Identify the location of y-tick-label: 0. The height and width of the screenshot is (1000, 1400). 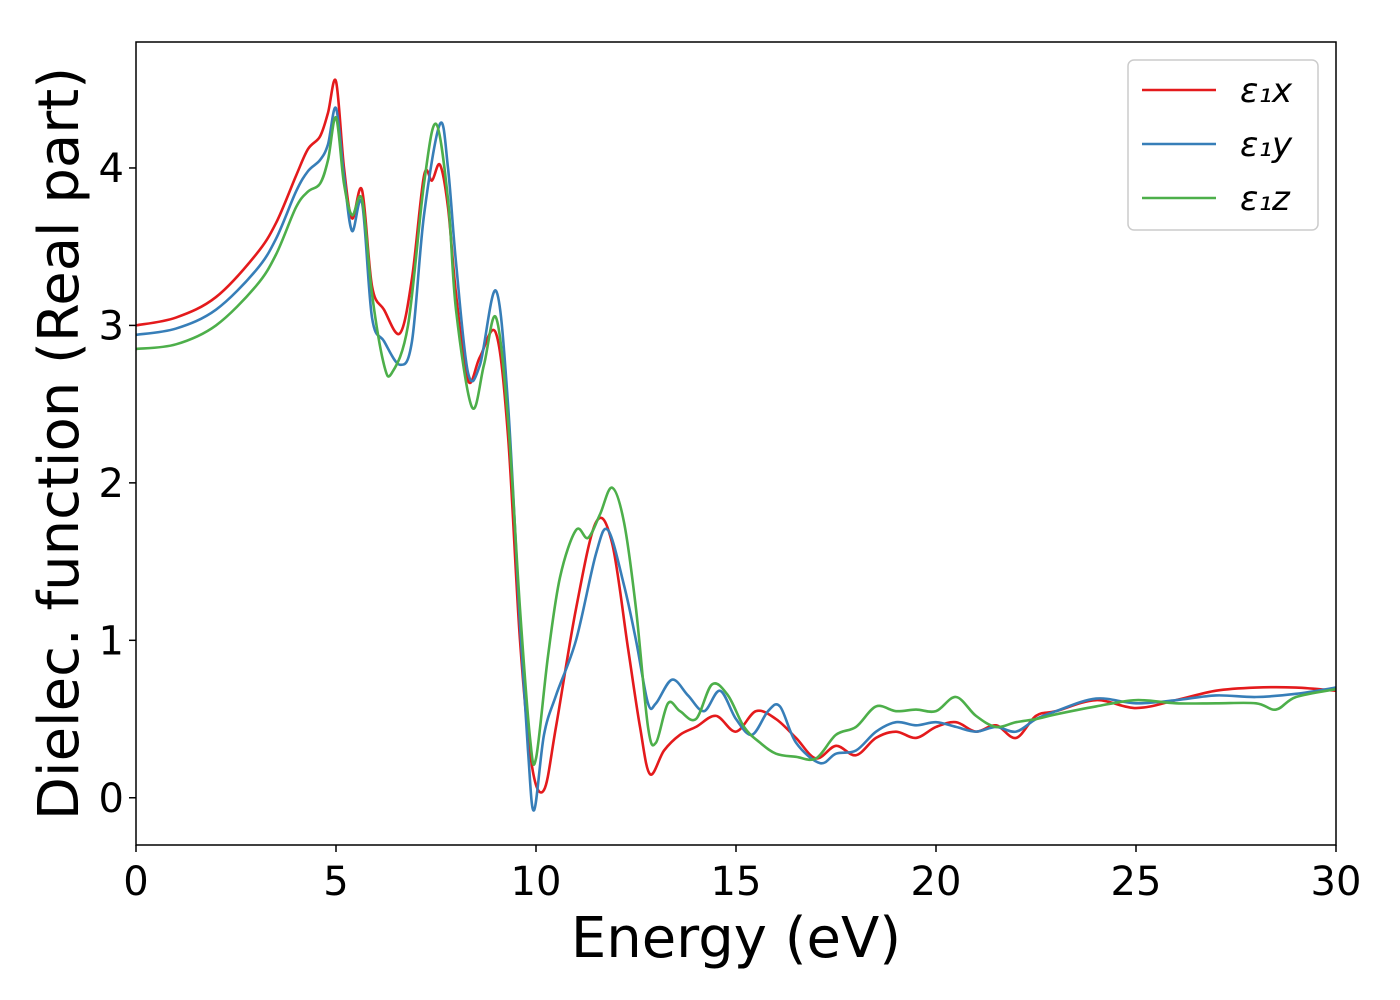
(111, 799).